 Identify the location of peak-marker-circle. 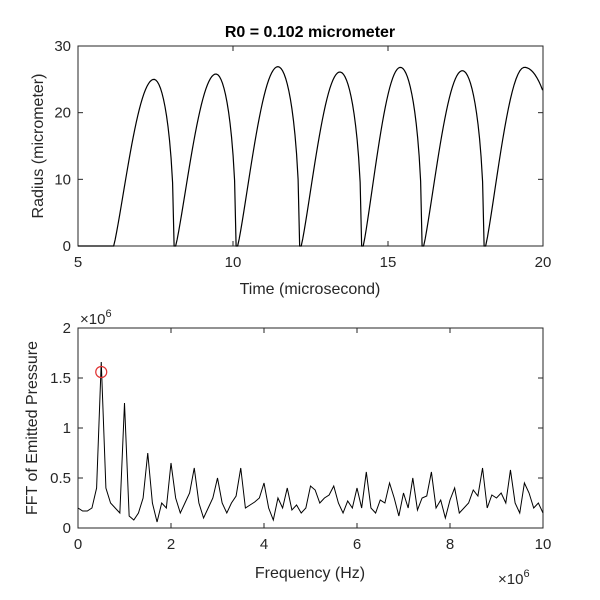
(101, 372).